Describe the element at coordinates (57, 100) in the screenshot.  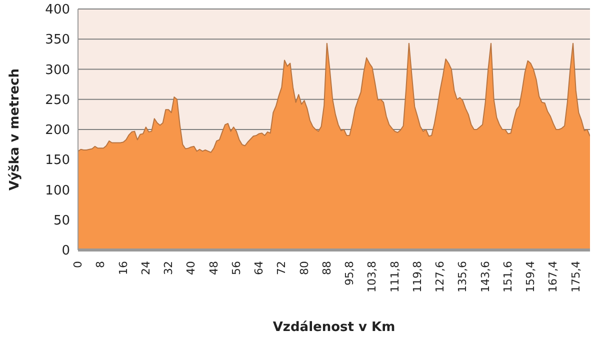
I see `y-tick-label: 250` at that location.